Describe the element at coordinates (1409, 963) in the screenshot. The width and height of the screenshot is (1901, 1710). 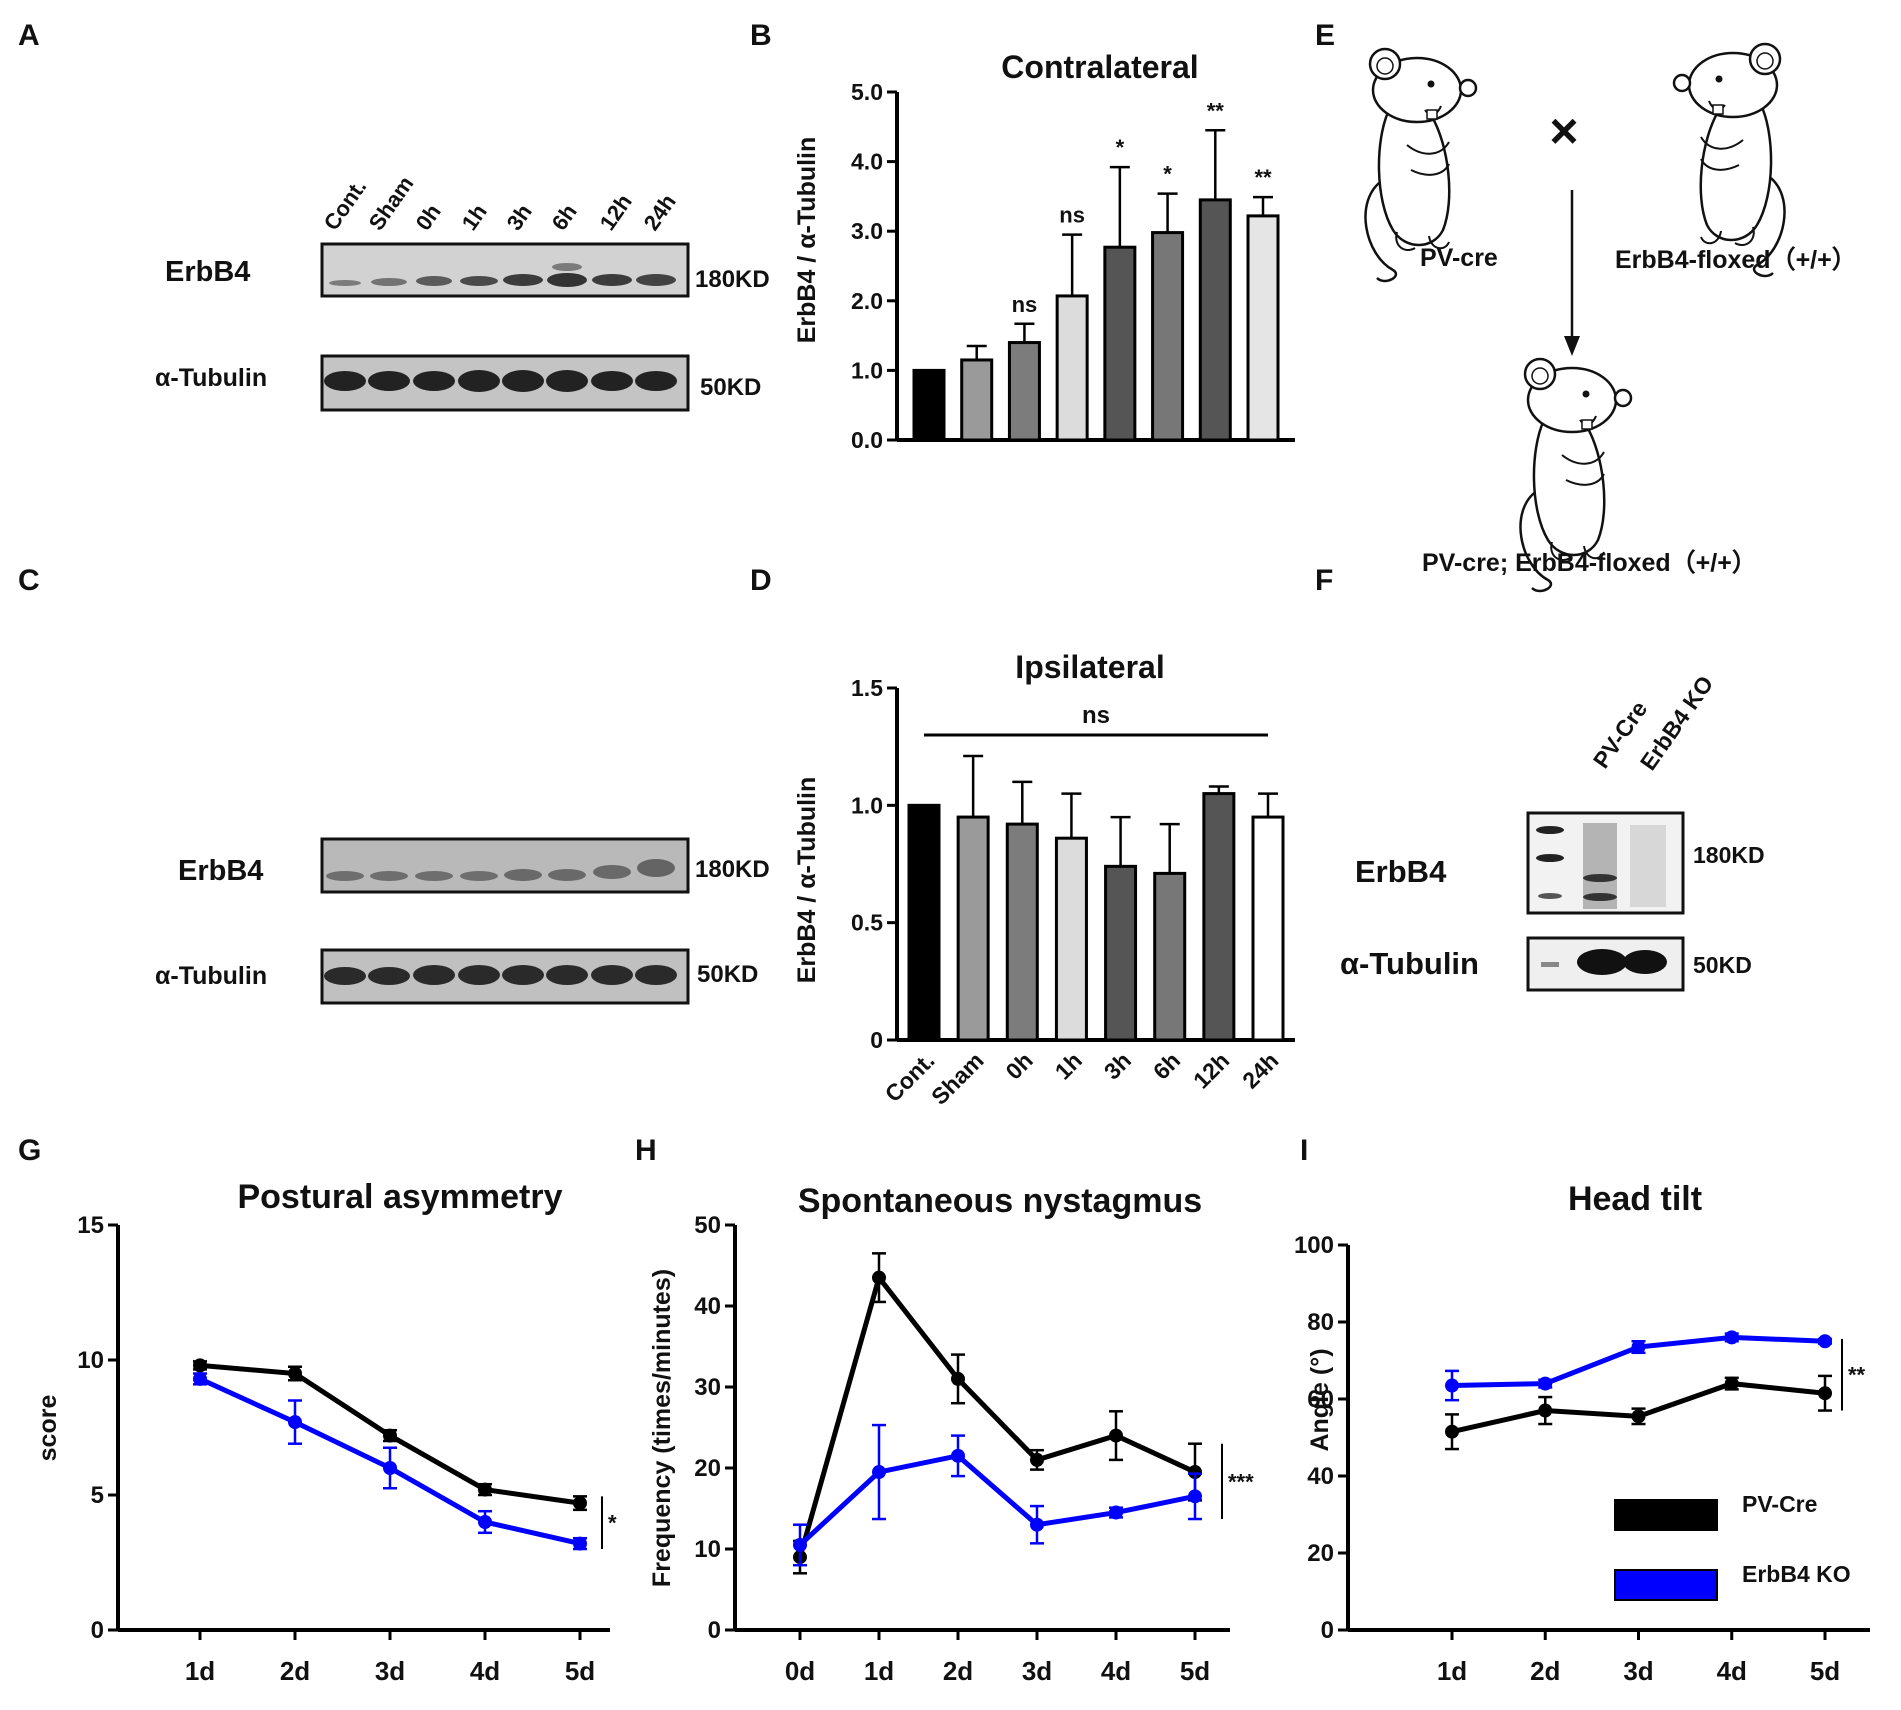
I see `blot-f-tubulin-label: α-Tubulin` at that location.